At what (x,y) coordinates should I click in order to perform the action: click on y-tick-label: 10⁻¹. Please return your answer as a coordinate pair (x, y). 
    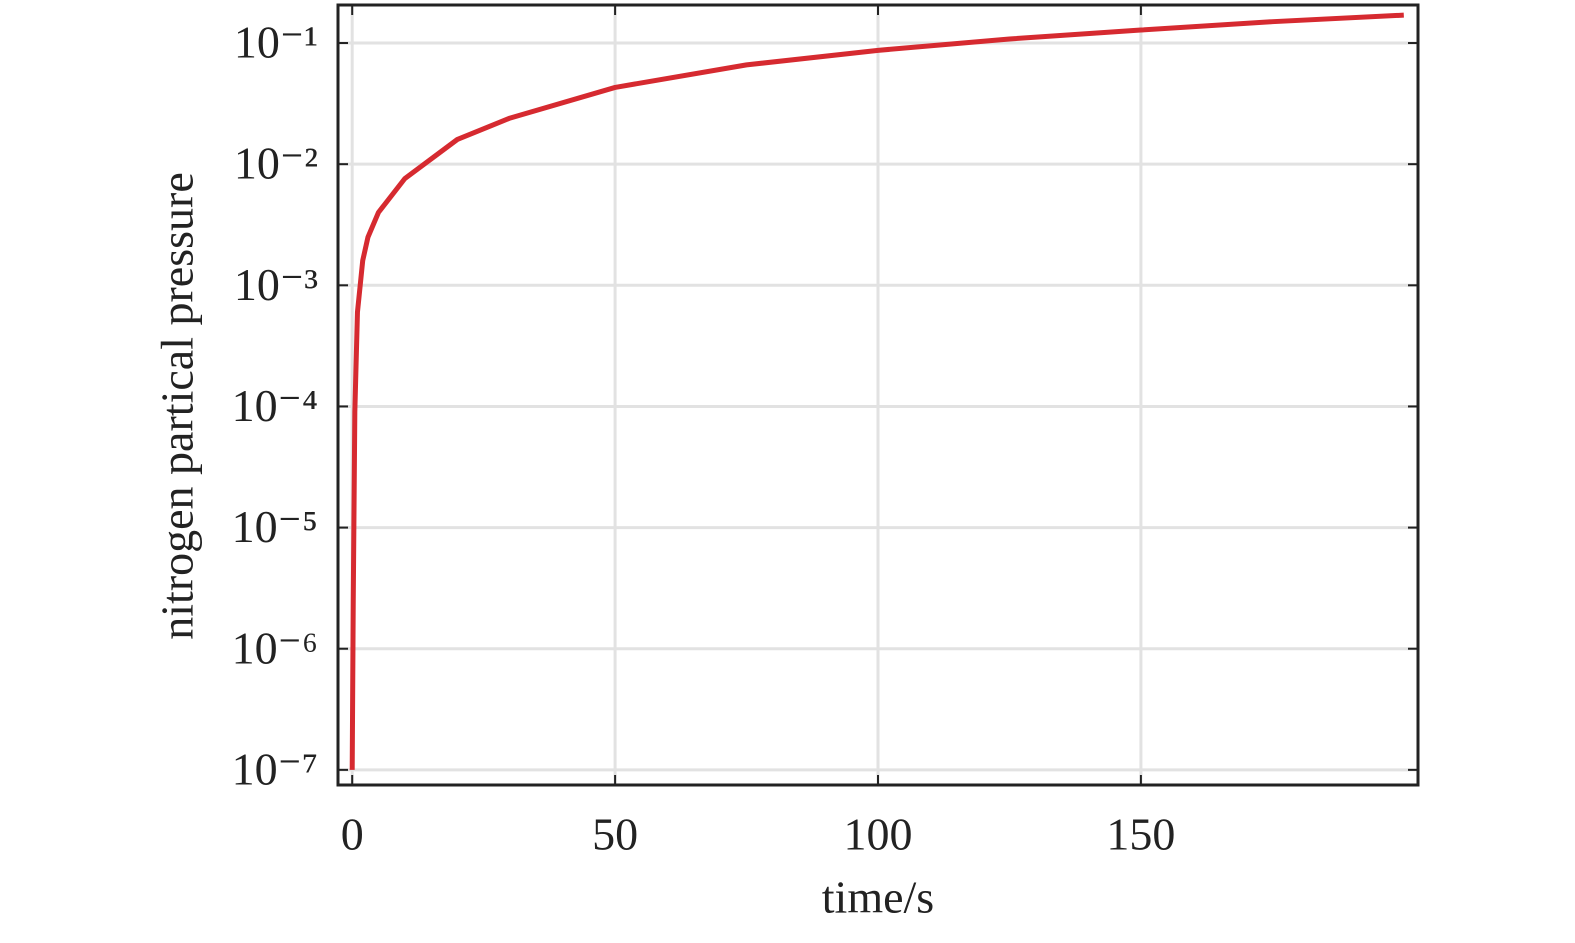
    Looking at the image, I should click on (276, 42).